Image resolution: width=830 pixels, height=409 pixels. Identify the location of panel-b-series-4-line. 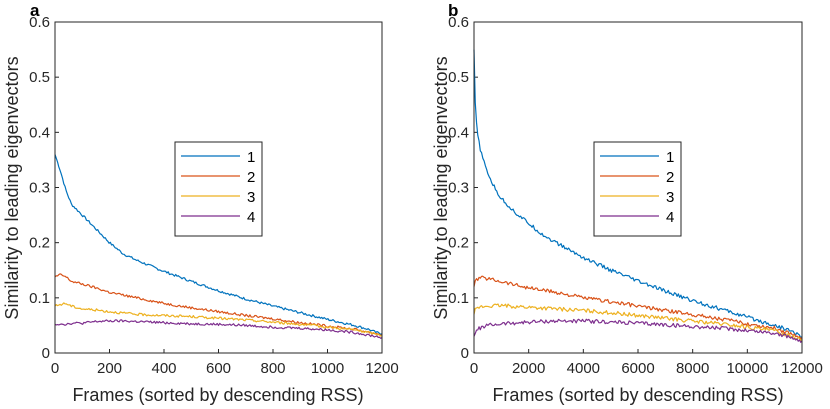
(638, 330).